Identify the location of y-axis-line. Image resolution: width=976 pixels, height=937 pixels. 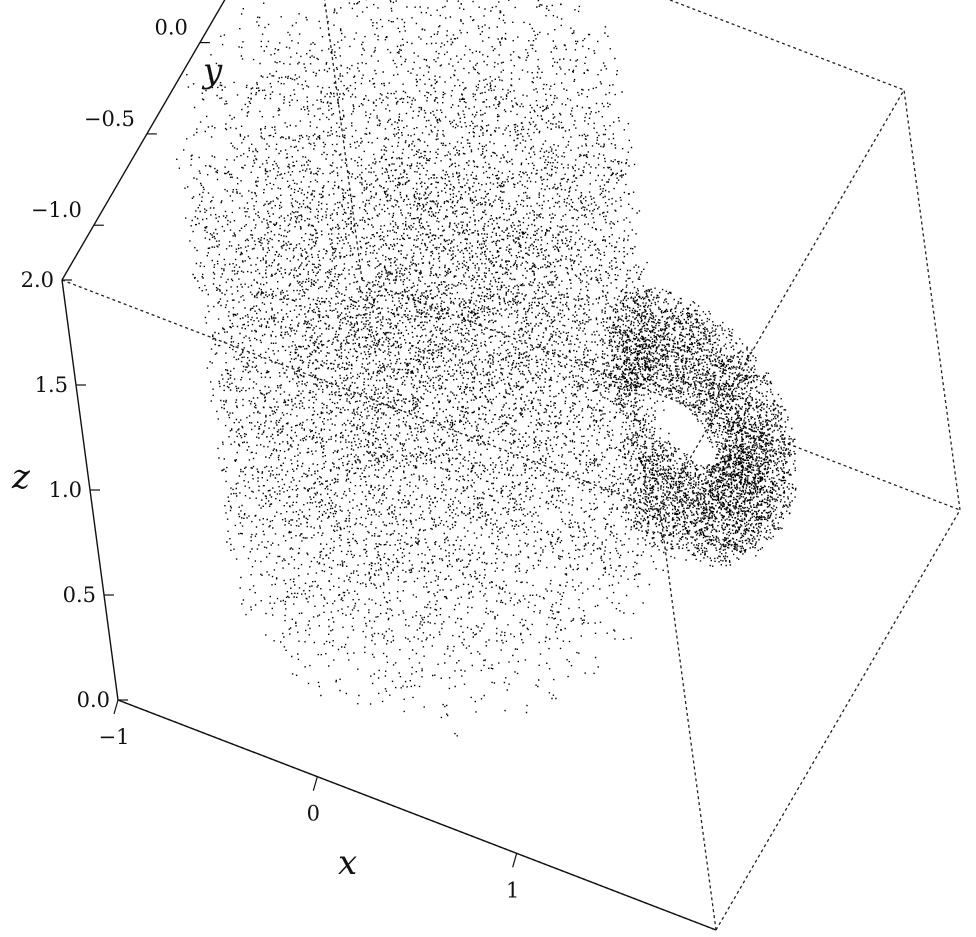
(184, 140).